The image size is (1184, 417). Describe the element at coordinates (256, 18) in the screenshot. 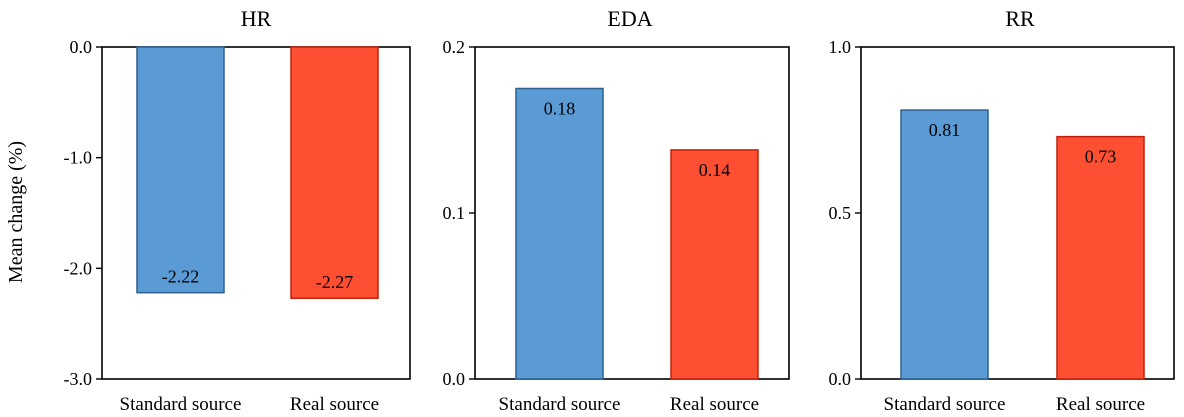

I see `chart-title-hr: HR` at that location.